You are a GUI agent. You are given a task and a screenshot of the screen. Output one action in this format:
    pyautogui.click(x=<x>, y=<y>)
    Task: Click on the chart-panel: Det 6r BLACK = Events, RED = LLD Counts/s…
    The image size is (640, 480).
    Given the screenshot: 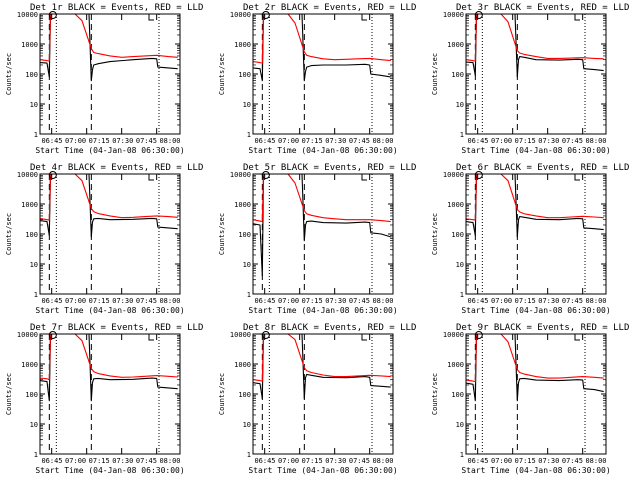 What is the action you would take?
    pyautogui.click(x=530, y=239)
    